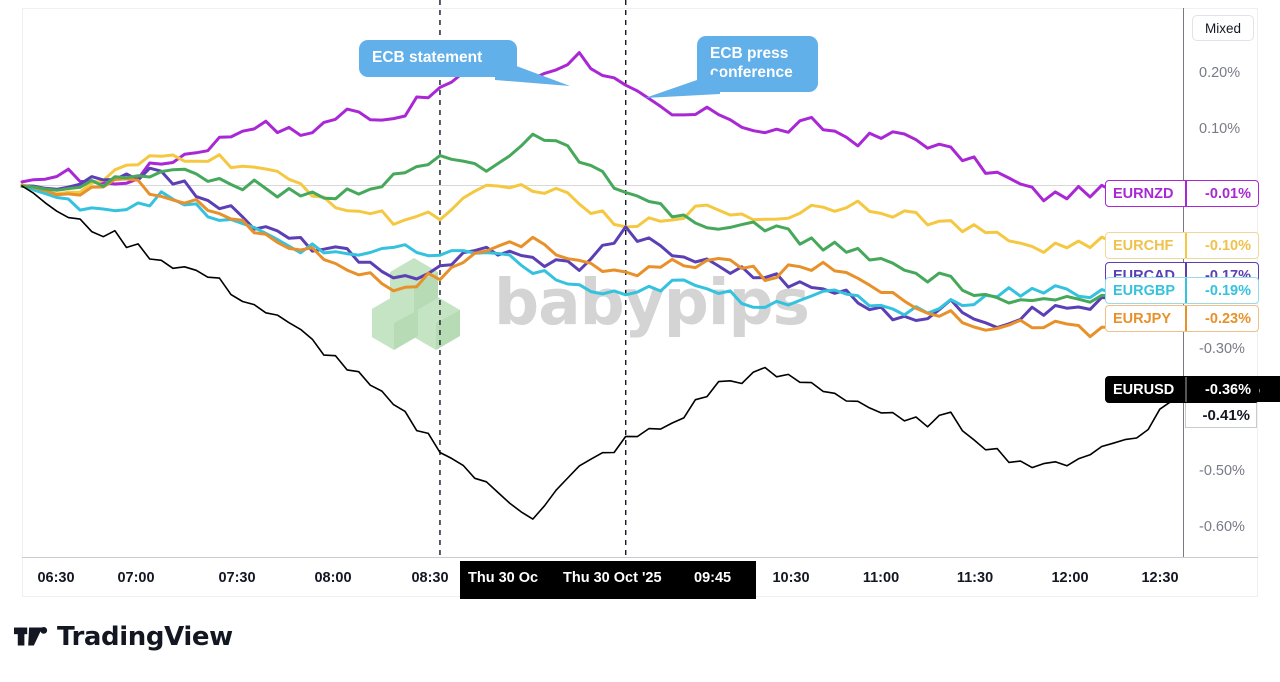 The height and width of the screenshot is (682, 1280). Describe the element at coordinates (56, 578) in the screenshot. I see `time-tick-0630: 06:30` at that location.